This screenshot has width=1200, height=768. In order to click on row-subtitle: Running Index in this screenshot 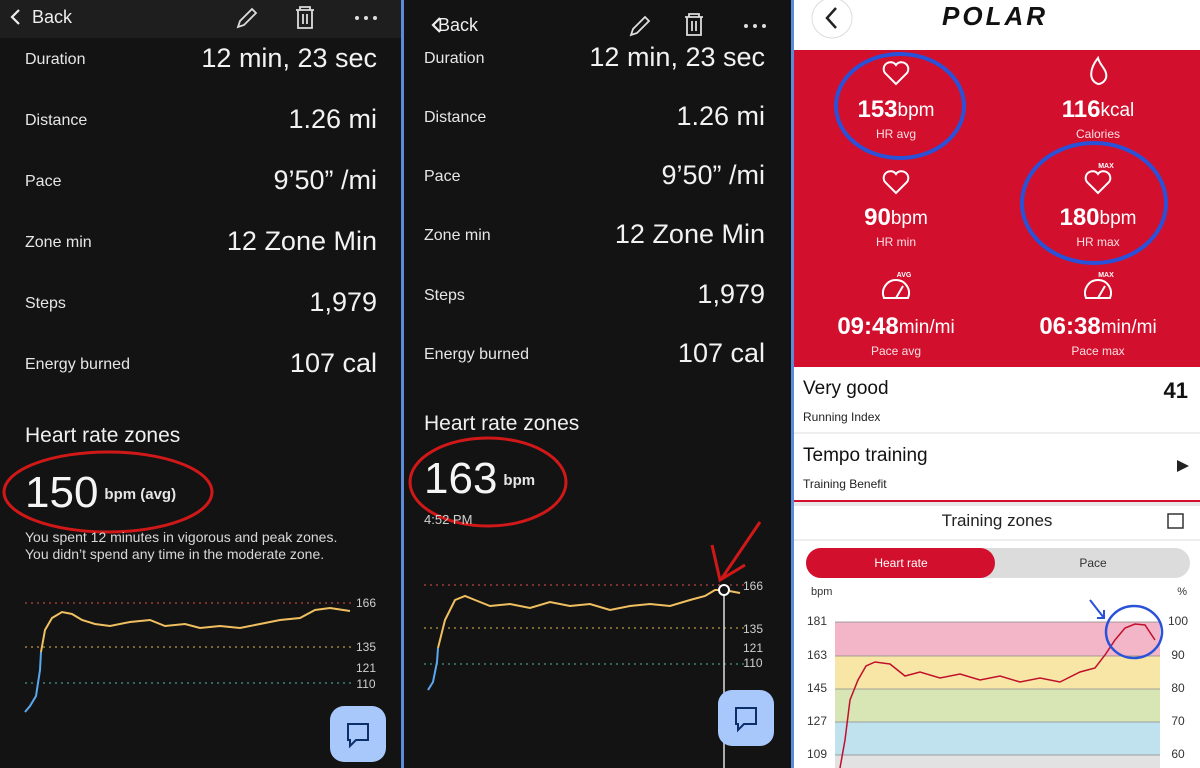, I will do `click(841, 417)`.